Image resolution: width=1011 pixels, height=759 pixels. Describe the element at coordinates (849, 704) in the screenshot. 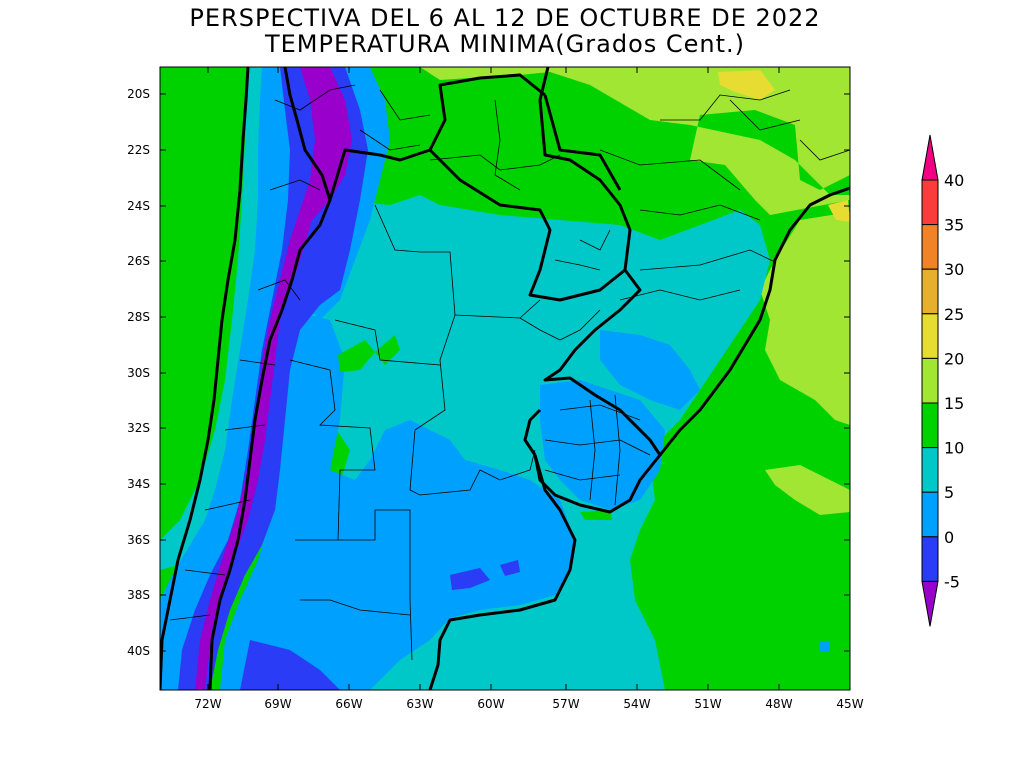

I see `x-tick-45w: 45W` at that location.